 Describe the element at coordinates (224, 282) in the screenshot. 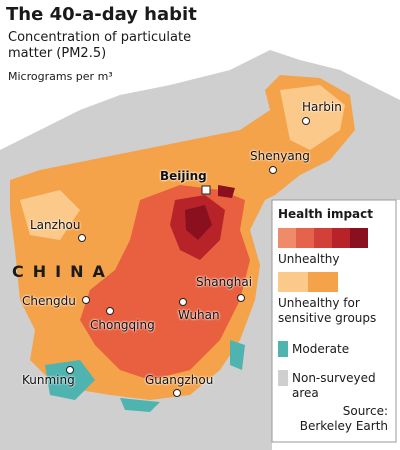

I see `city-label: Shanghai` at that location.